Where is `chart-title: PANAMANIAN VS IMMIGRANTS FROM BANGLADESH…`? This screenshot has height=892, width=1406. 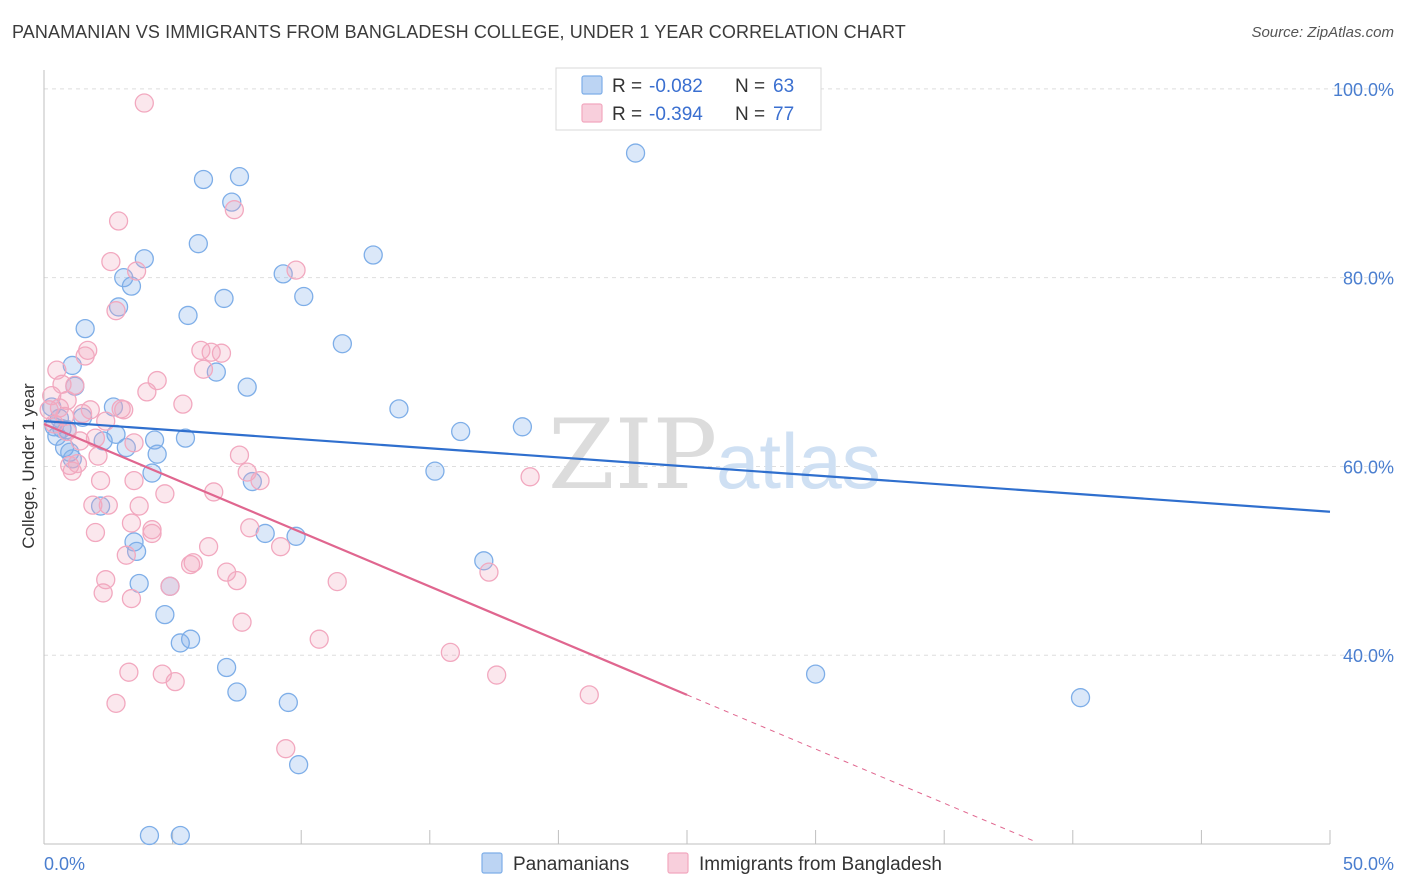 chart-title: PANAMANIAN VS IMMIGRANTS FROM BANGLADESH… is located at coordinates (459, 32).